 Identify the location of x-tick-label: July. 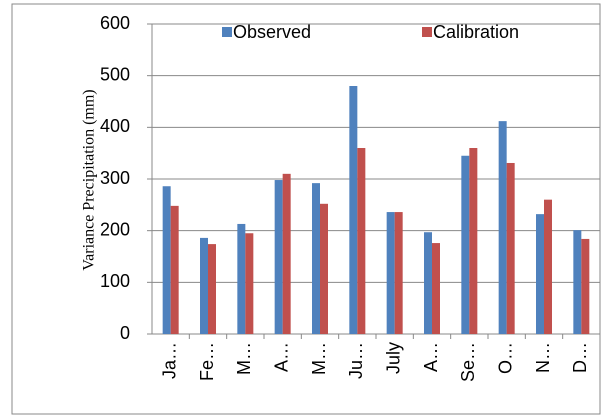
(393, 358).